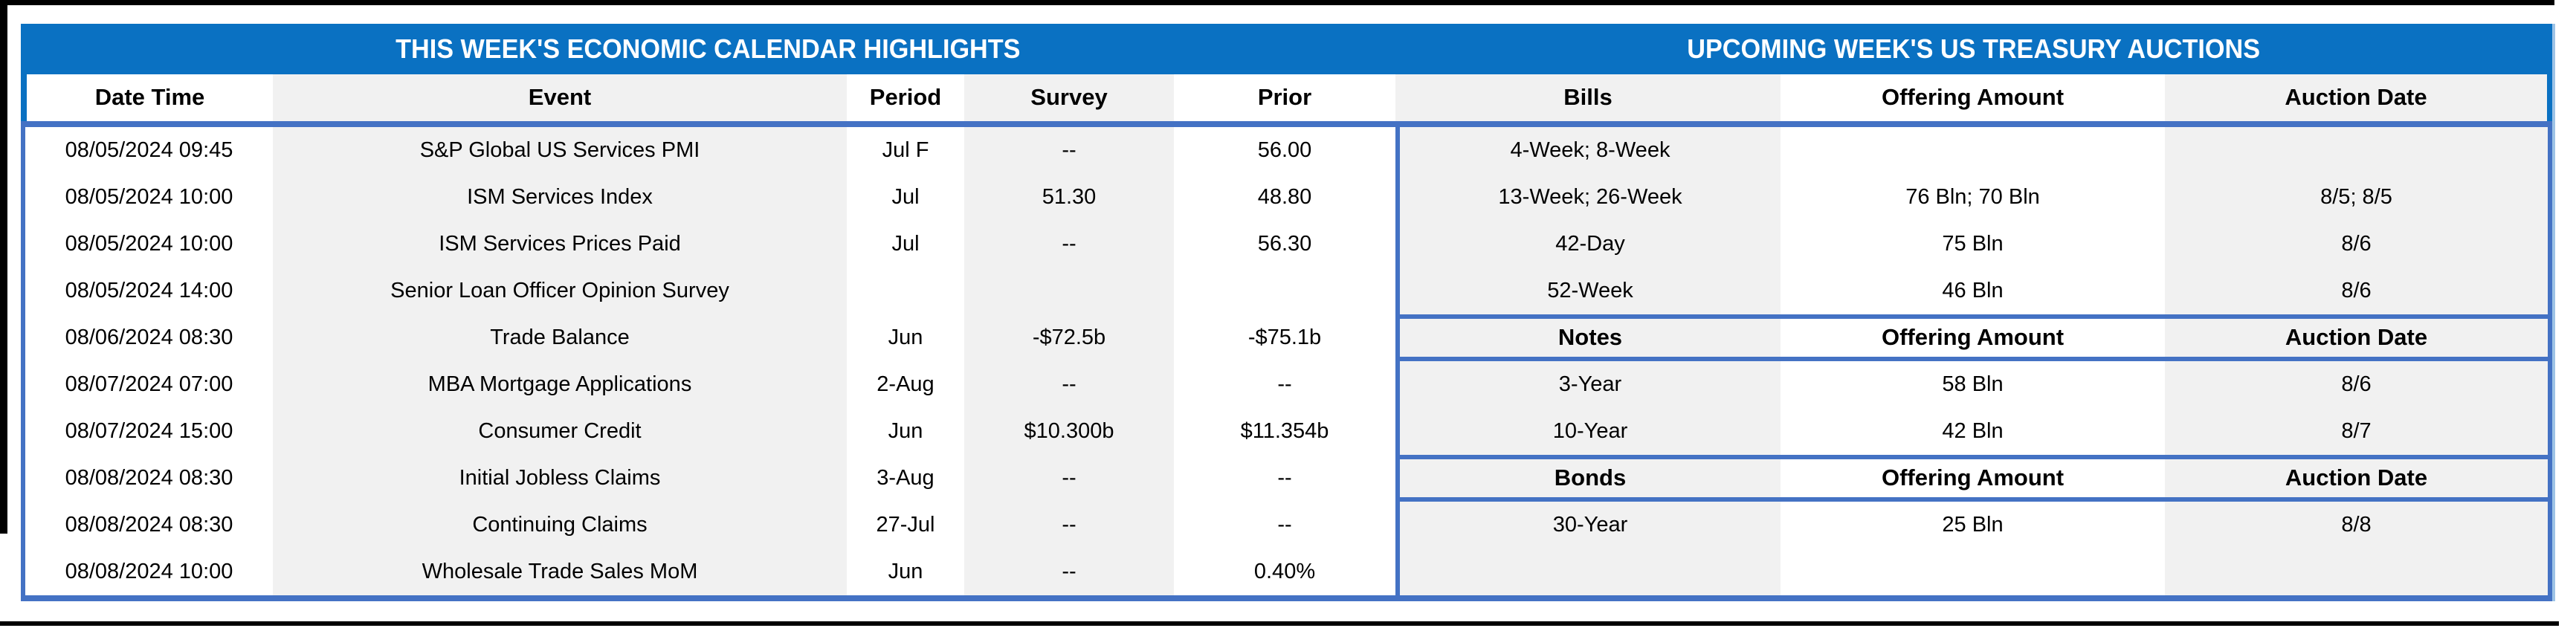  Describe the element at coordinates (3, 267) in the screenshot. I see `frame-left-border` at that location.